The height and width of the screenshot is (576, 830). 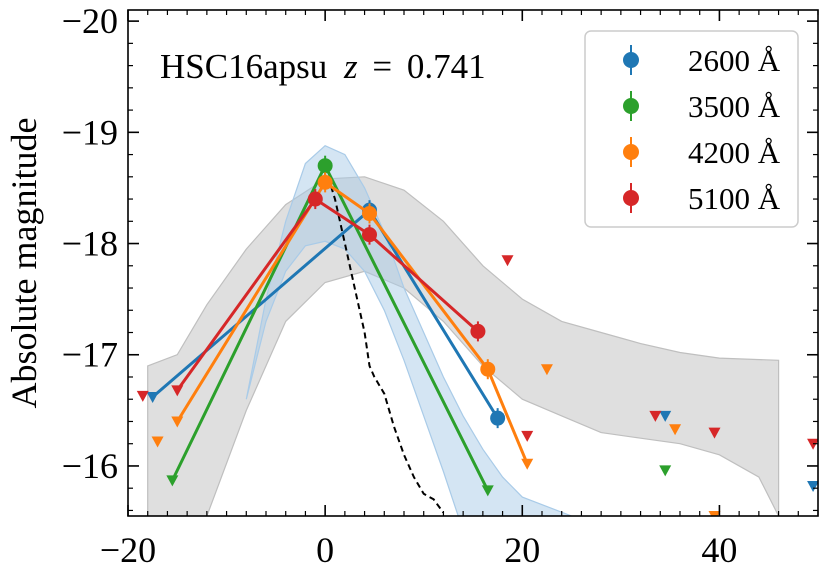 What do you see at coordinates (382, 66) in the screenshot?
I see `equals-sign: =` at bounding box center [382, 66].